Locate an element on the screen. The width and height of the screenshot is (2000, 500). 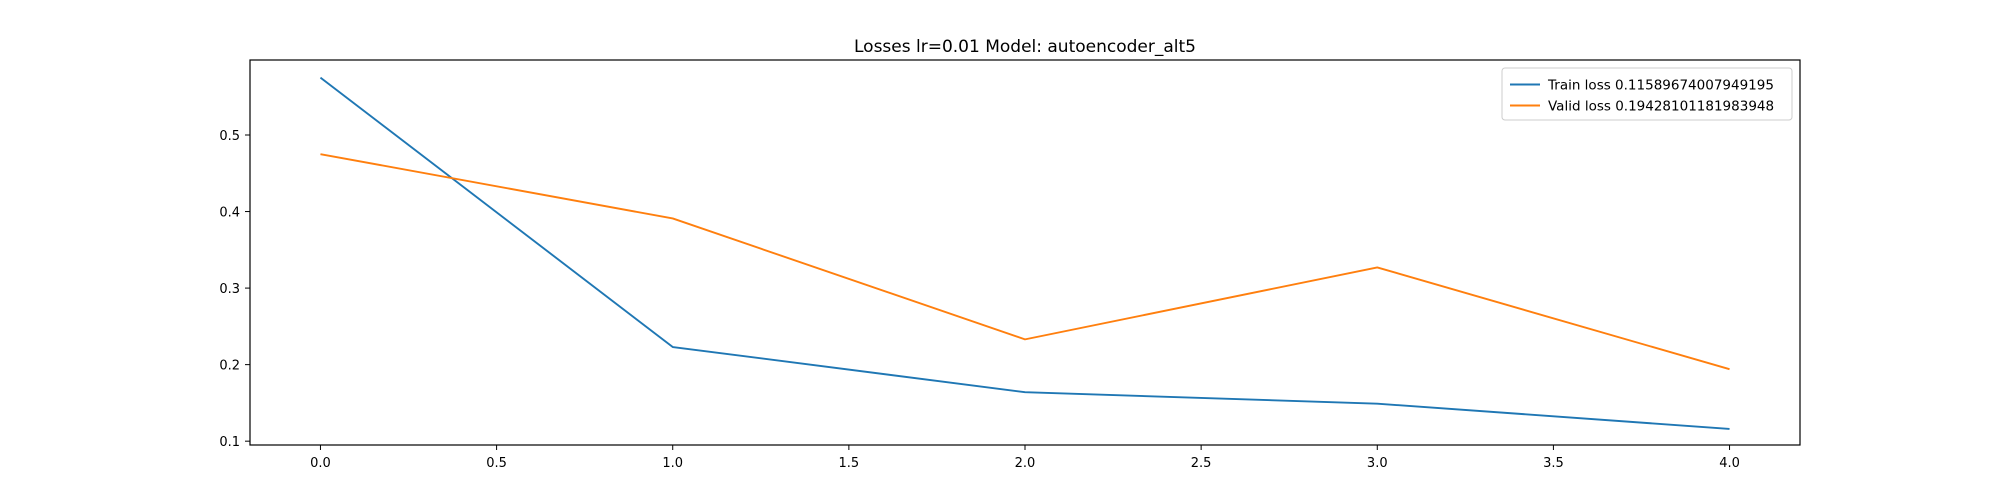
x-tick-label: 3.5 is located at coordinates (1553, 463).